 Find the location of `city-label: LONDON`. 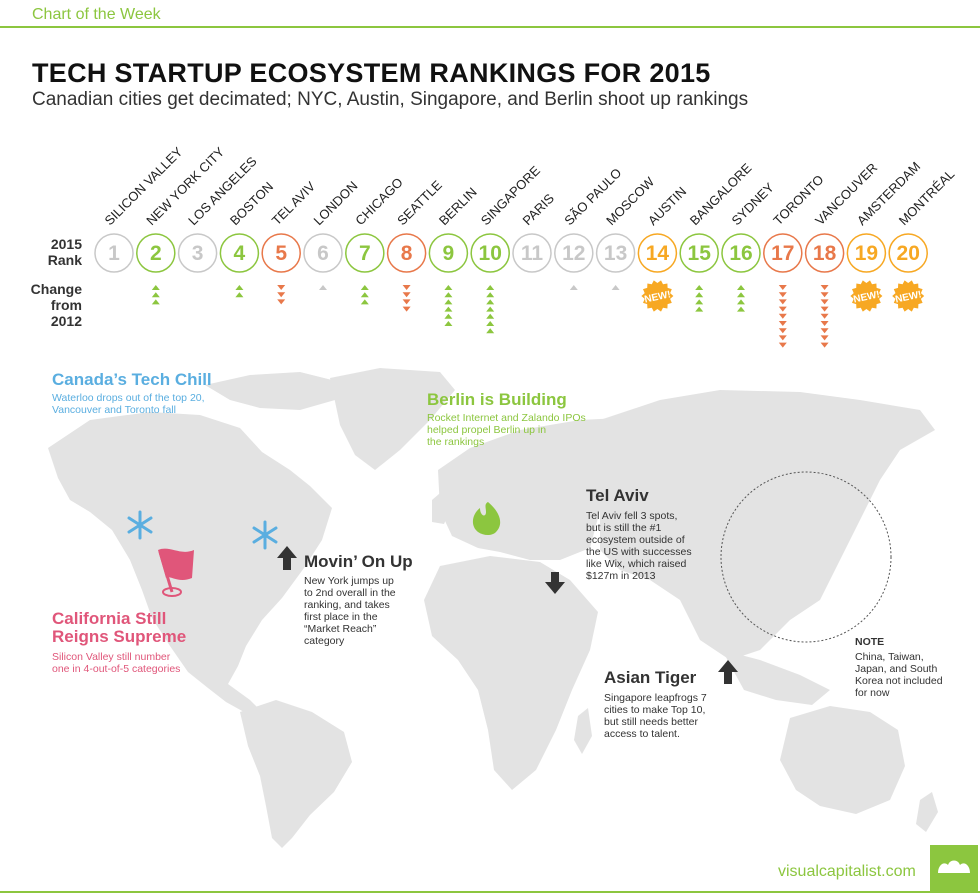

city-label: LONDON is located at coordinates (336, 203).